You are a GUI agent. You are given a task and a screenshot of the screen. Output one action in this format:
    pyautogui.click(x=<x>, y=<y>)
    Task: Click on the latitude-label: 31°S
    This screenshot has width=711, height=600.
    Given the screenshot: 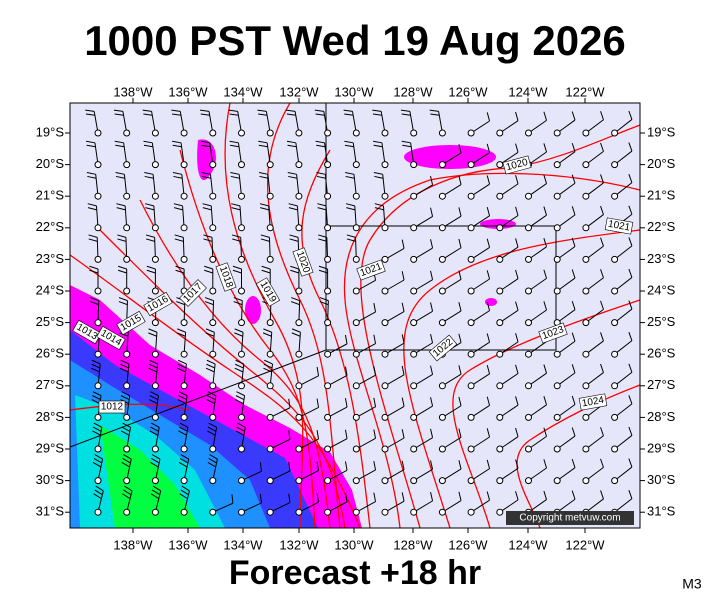 What is the action you would take?
    pyautogui.click(x=661, y=511)
    